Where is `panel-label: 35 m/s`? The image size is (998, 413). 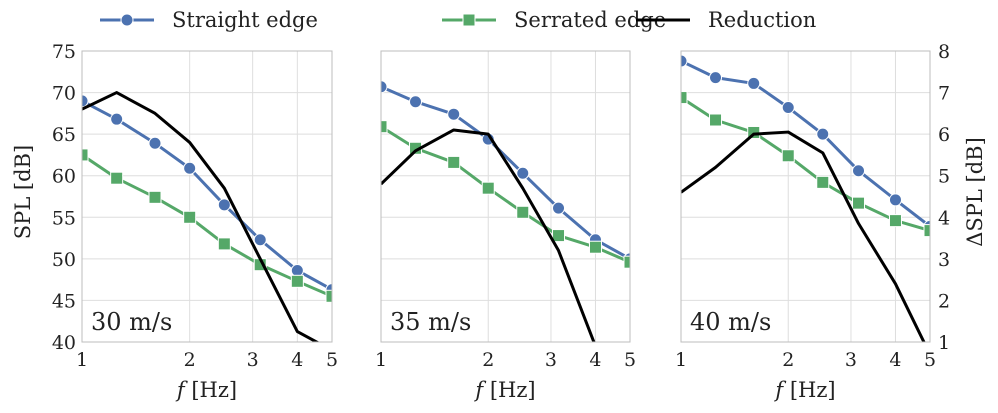
panel-label: 35 m/s is located at coordinates (430, 322).